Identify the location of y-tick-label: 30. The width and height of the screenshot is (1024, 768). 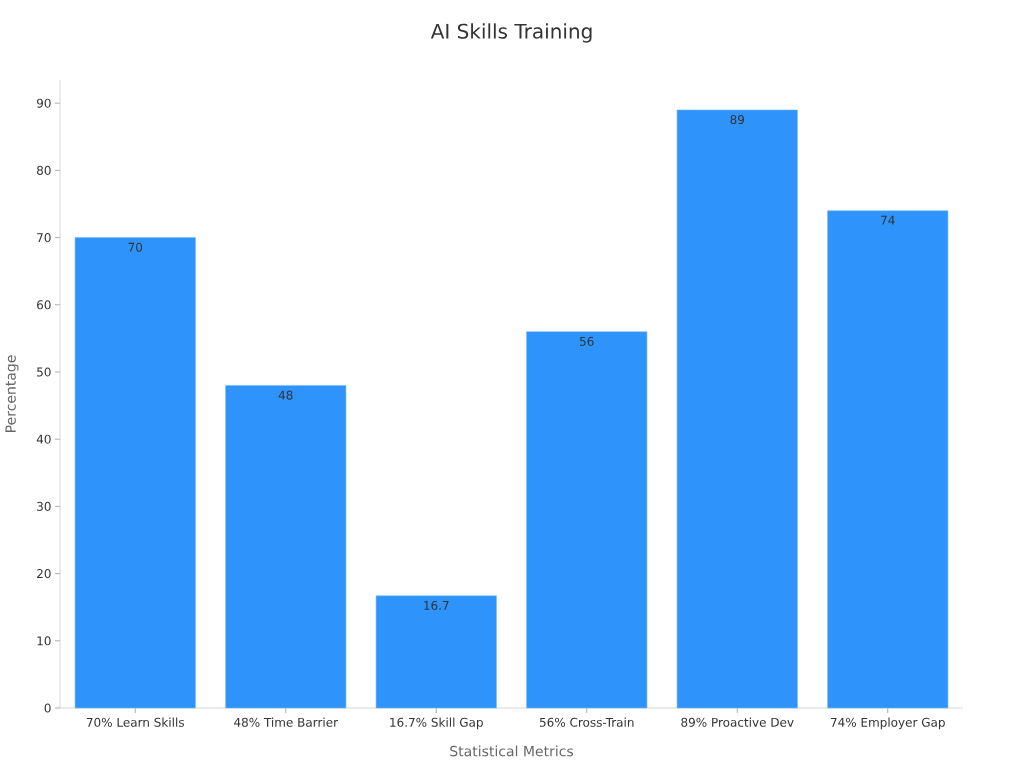
(44, 506).